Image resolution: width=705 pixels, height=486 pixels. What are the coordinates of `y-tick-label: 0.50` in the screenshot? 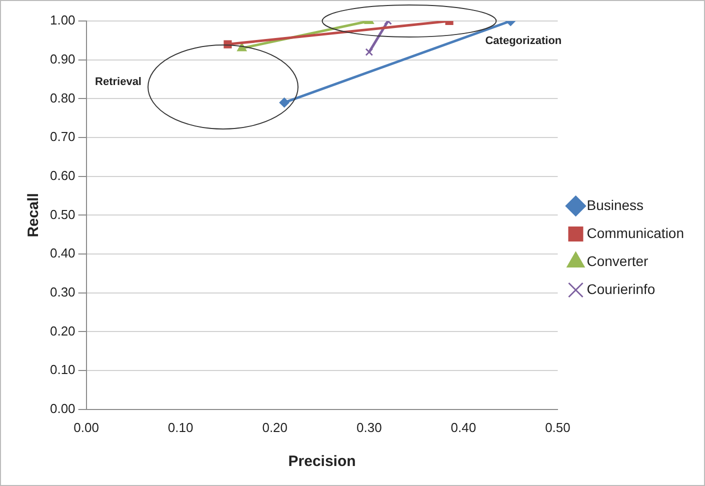 It's located at (63, 214).